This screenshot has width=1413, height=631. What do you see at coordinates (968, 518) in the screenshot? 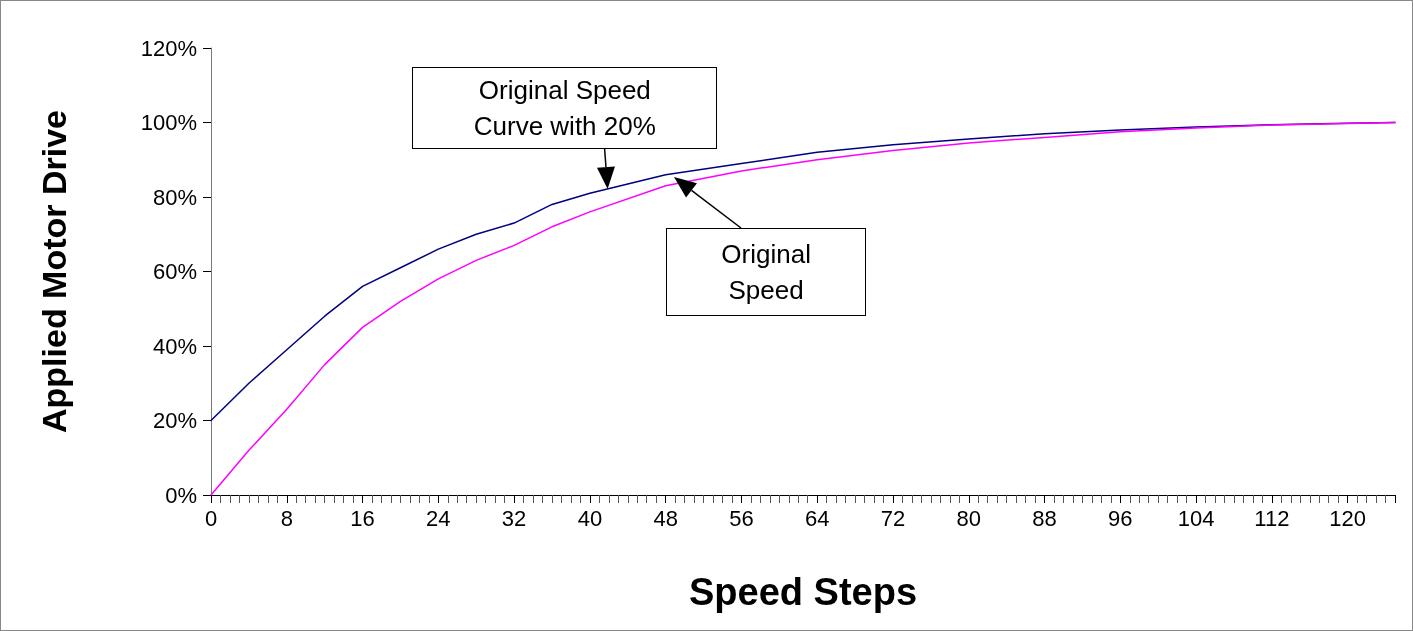
I see `x-tick-label: 80` at bounding box center [968, 518].